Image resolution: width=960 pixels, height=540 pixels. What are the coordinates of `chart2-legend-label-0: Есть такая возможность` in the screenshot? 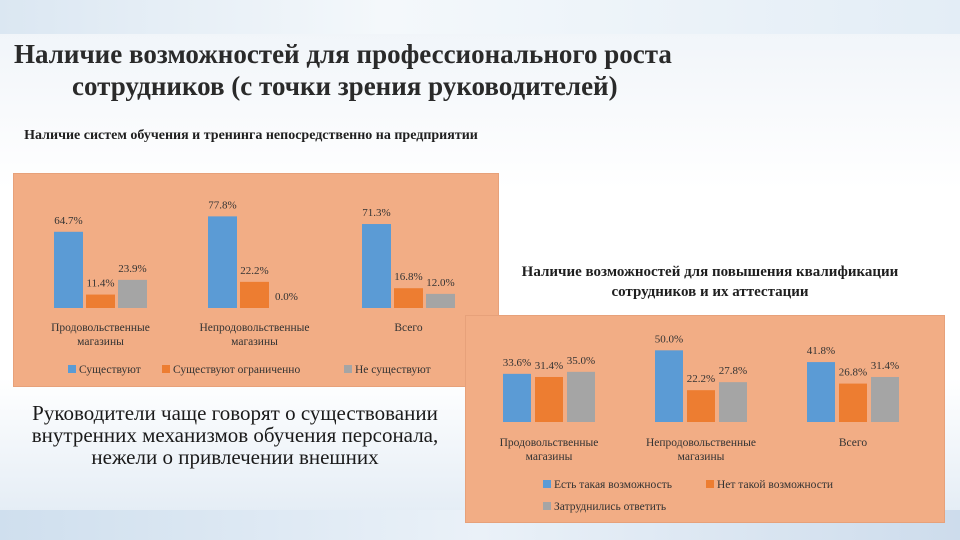 It's located at (613, 485).